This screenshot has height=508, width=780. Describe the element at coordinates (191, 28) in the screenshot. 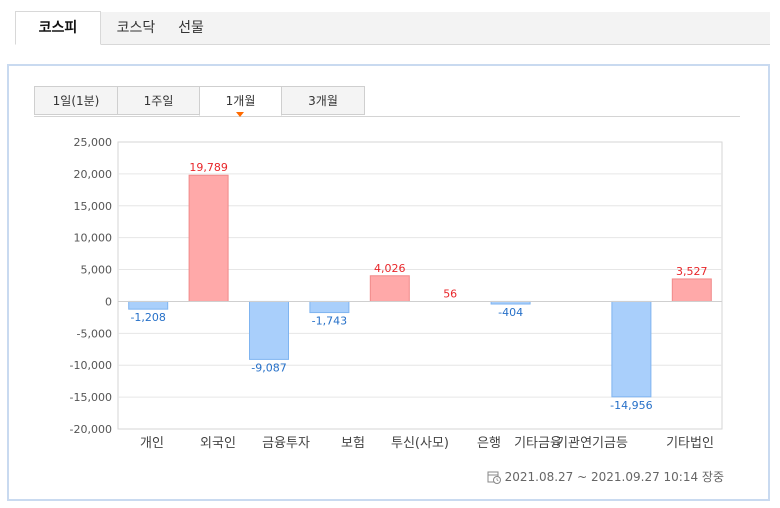

I see `tab-futures: 선물` at that location.